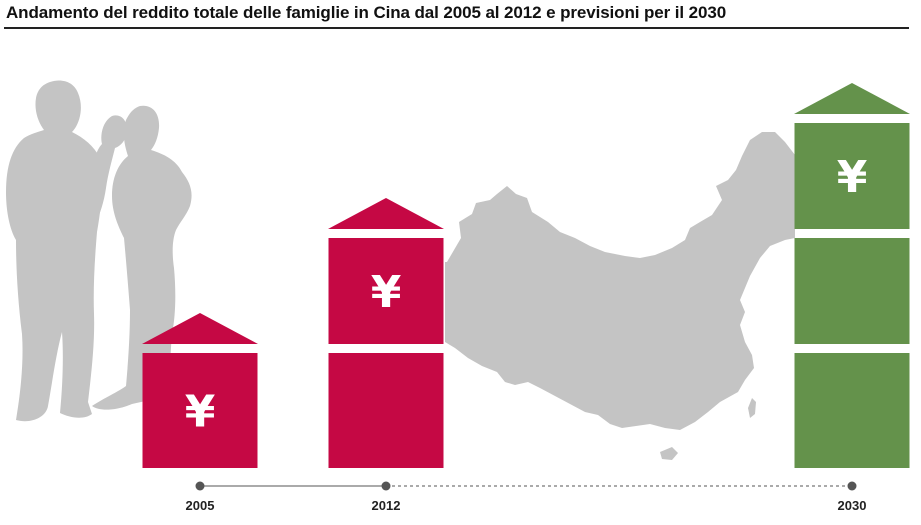 The image size is (921, 525). Describe the element at coordinates (852, 486) in the screenshot. I see `timeline-dot-2030` at that location.